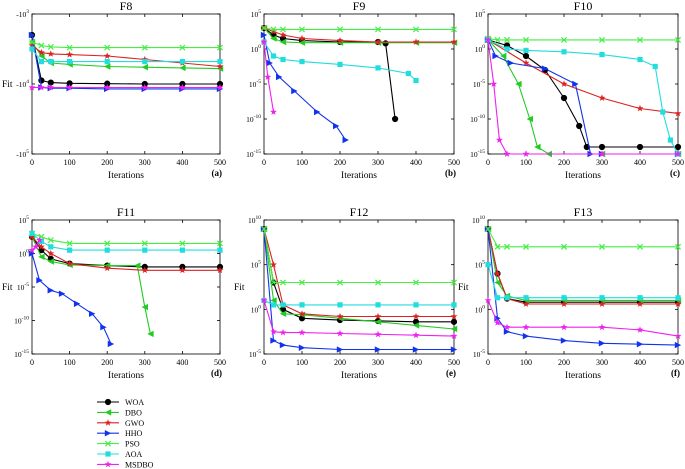 The height and width of the screenshot is (469, 685). I want to click on x-tick-label: 400, so click(182, 162).